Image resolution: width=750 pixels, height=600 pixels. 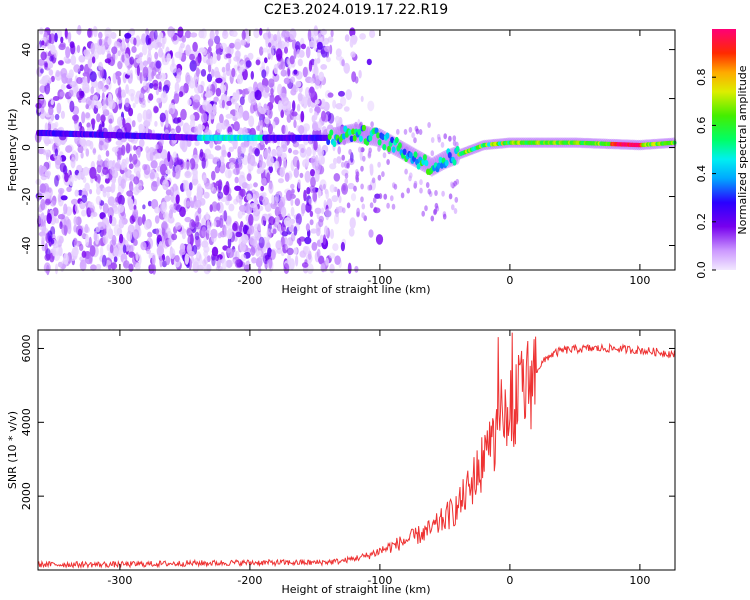 I want to click on x-tick-label: -200, so click(x=249, y=280).